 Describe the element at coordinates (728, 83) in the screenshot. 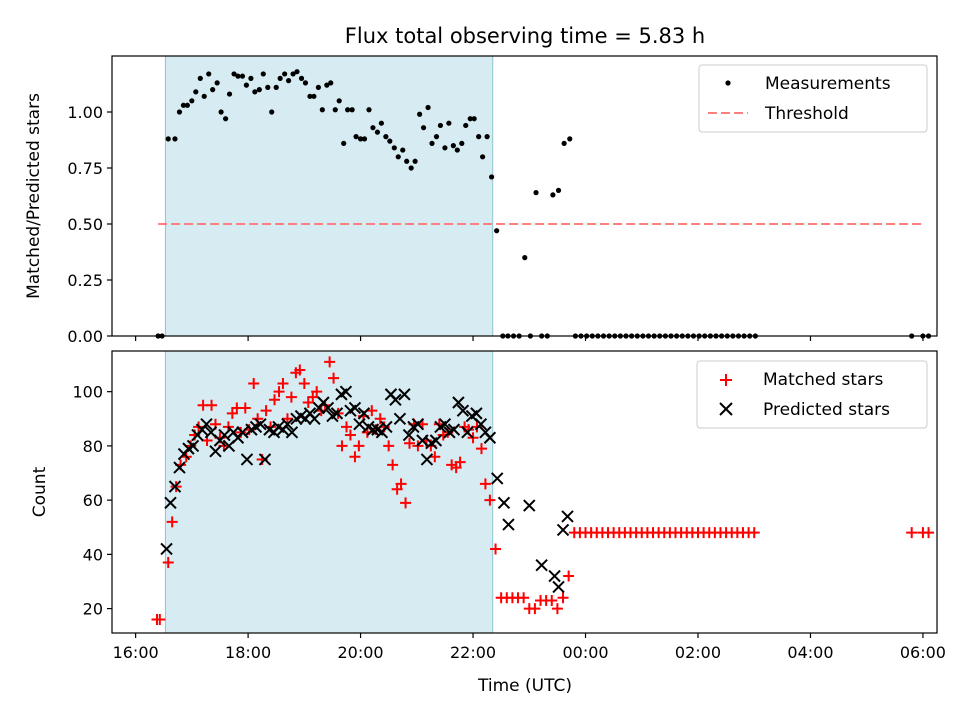

I see `legend-measurements-marker` at that location.